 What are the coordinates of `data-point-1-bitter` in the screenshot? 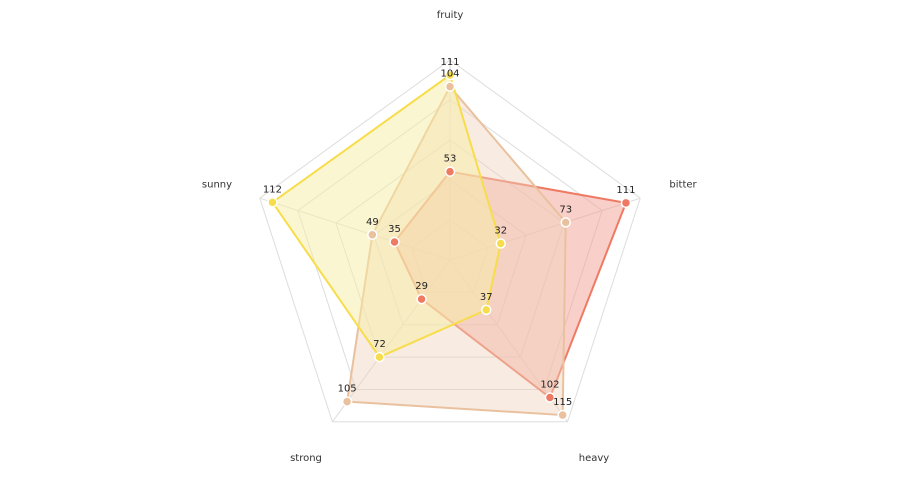 It's located at (626, 203).